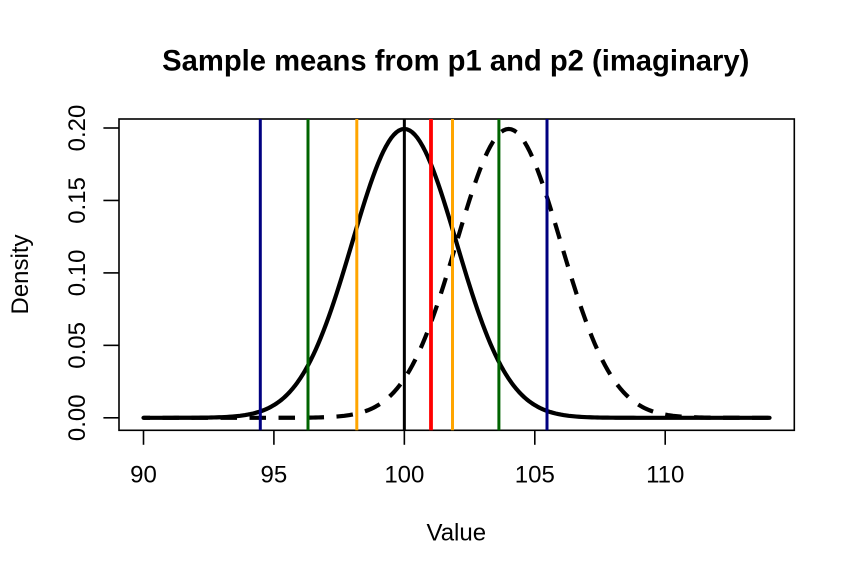  I want to click on svg-text: 0.20, so click(77, 128).